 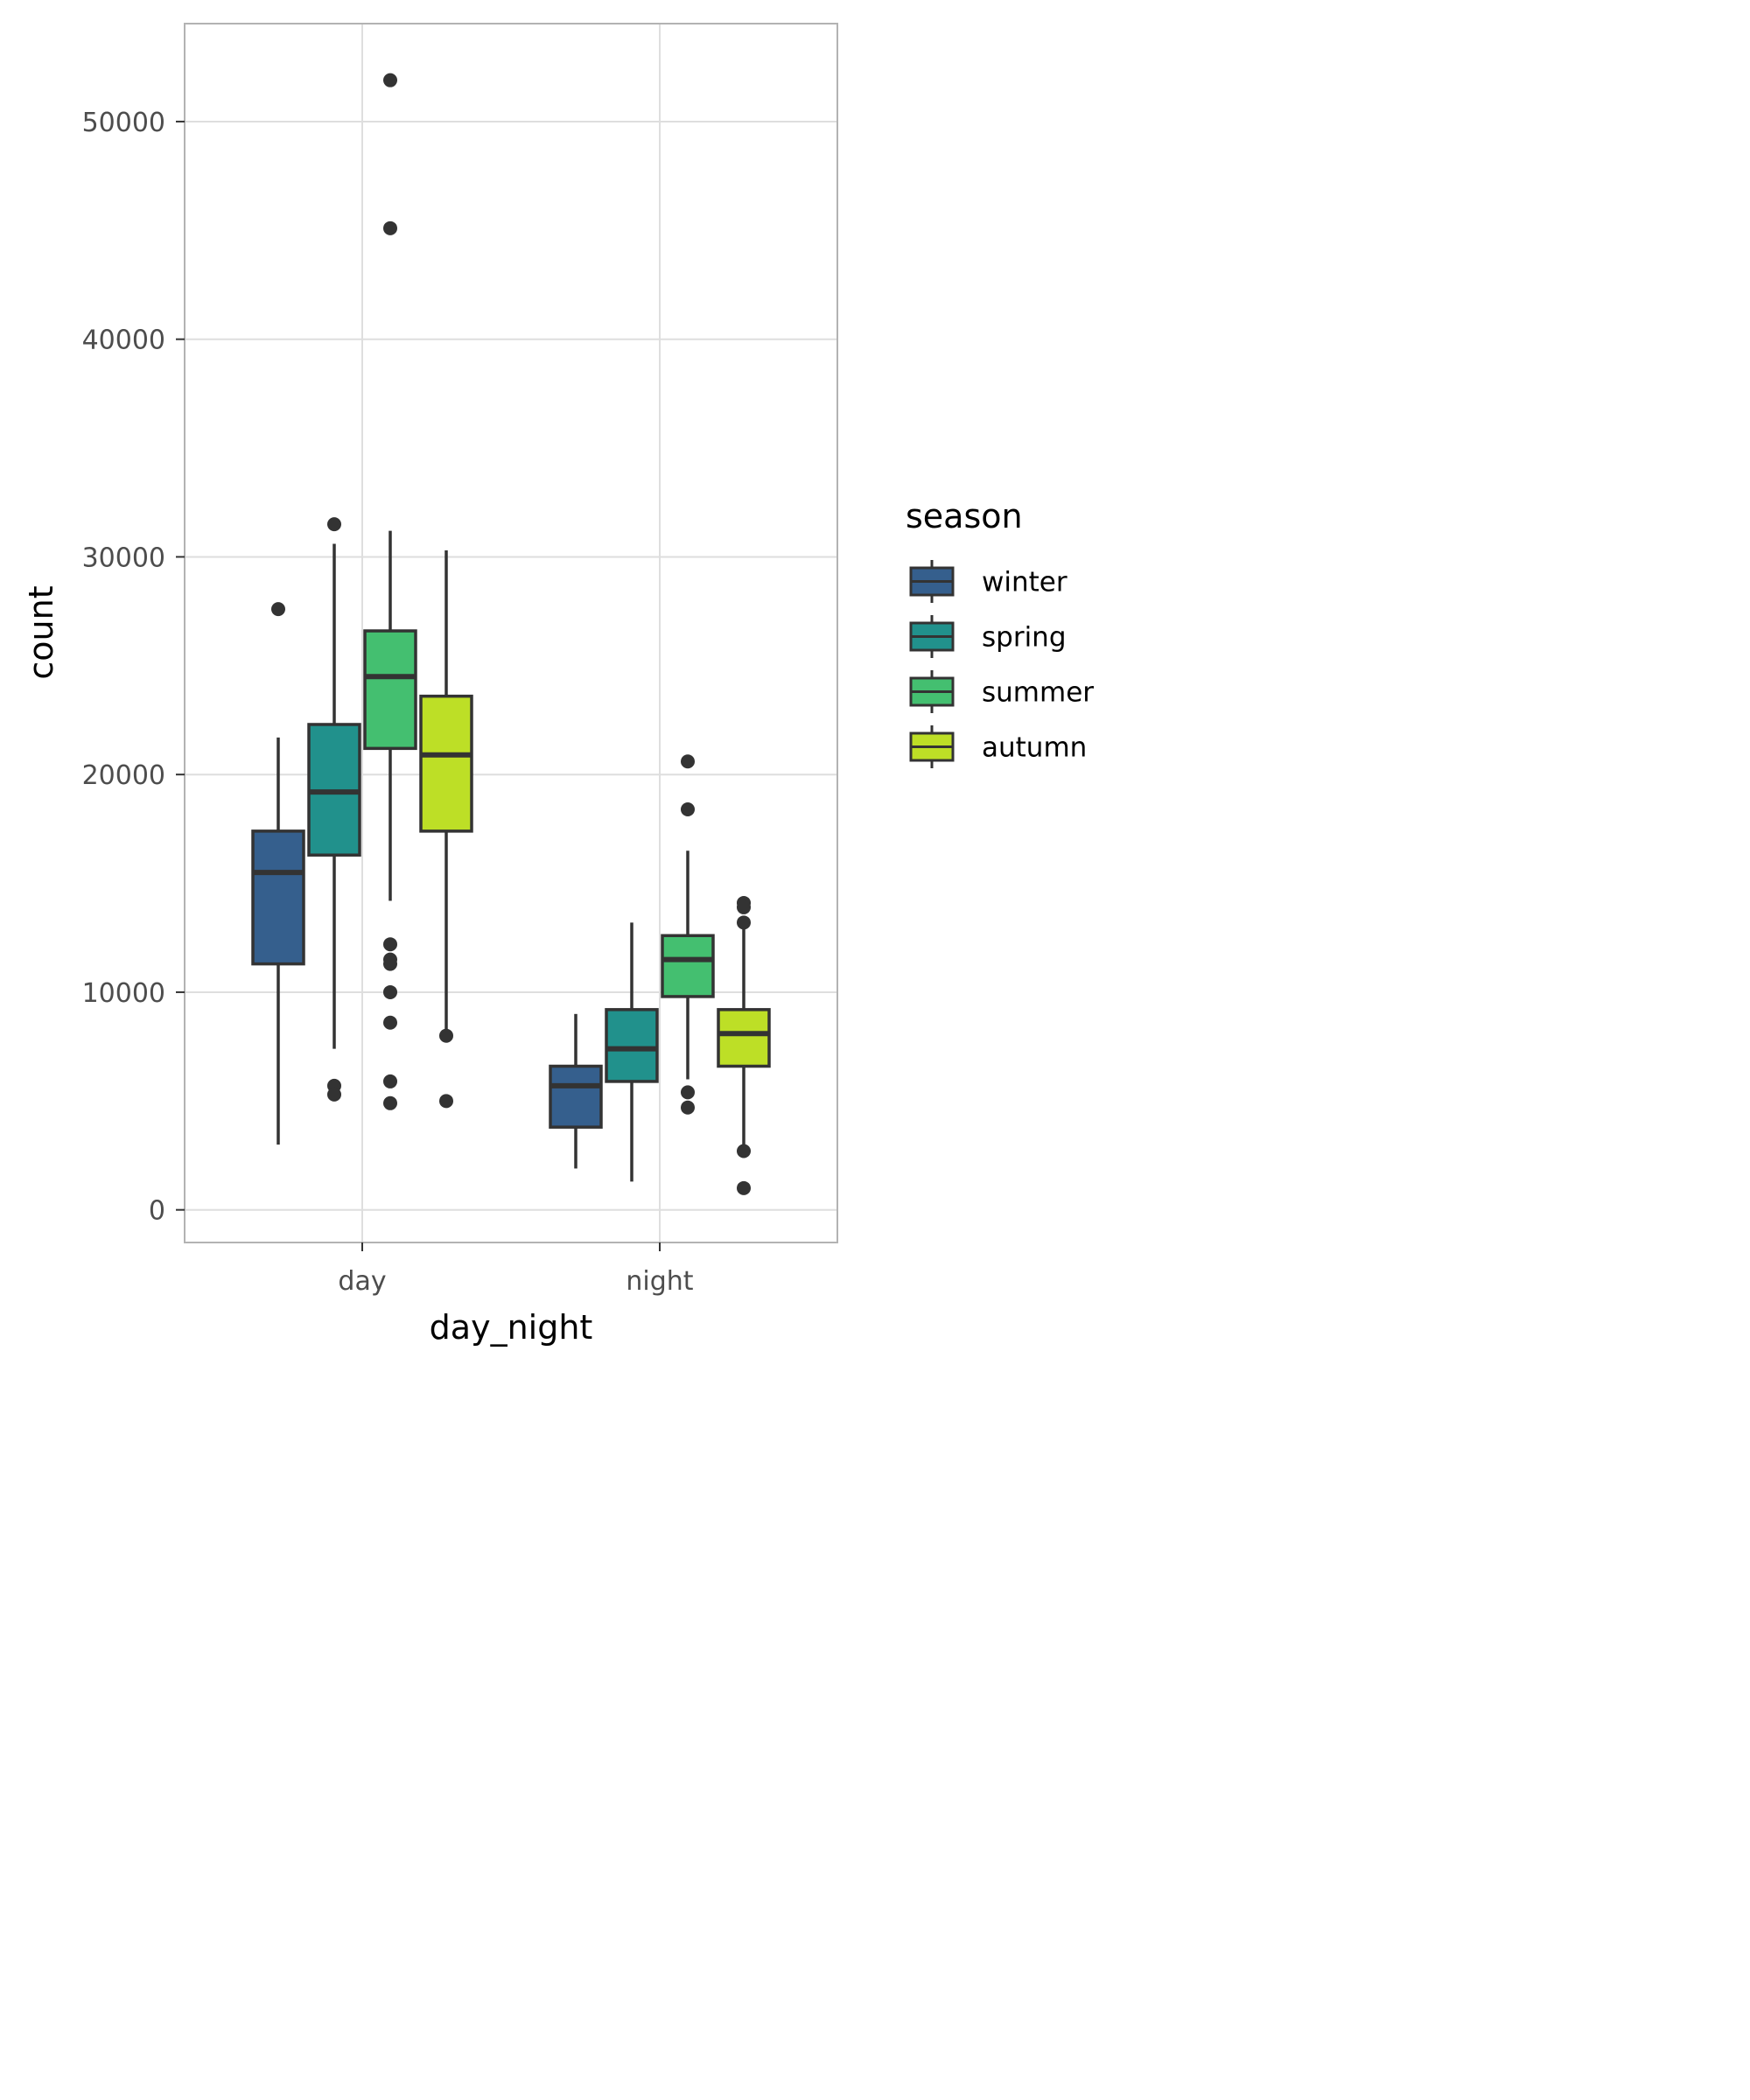 I want to click on y-tick-label: 0, so click(x=157, y=1211).